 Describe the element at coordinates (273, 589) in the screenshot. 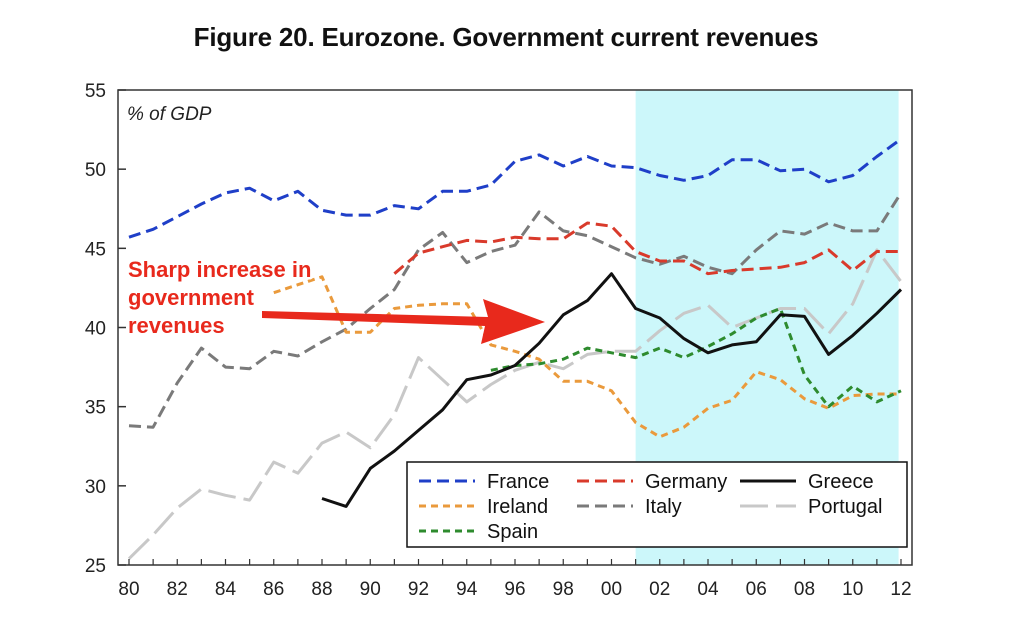

I see `x-tick-label: 86` at that location.